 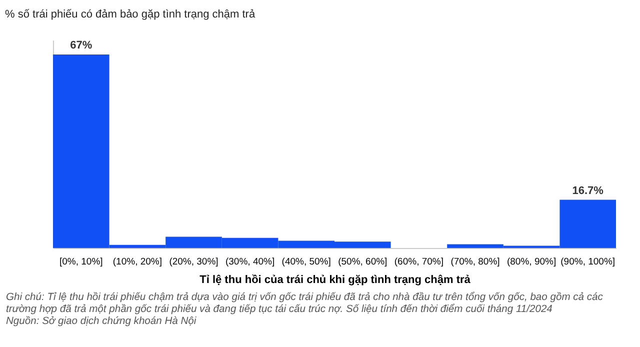 What do you see at coordinates (336, 280) in the screenshot?
I see `x-axis-title: Tỉ lệ thu hồi của trái chủ khi gặp tình trạng chậm trả` at bounding box center [336, 280].